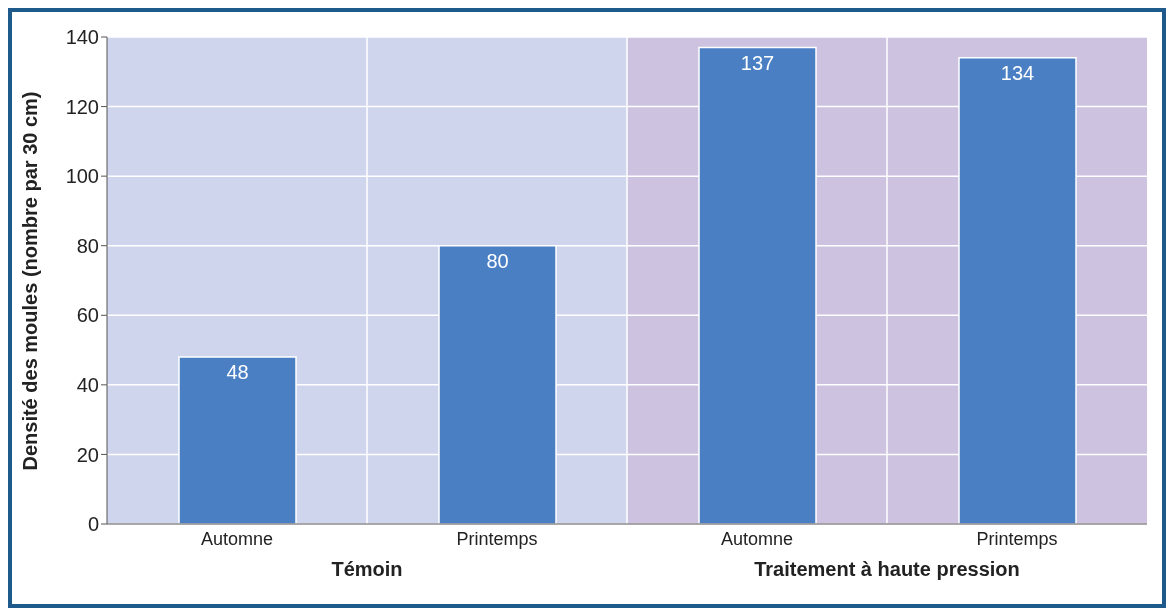  I want to click on y-tick-label: 140, so click(82, 37).